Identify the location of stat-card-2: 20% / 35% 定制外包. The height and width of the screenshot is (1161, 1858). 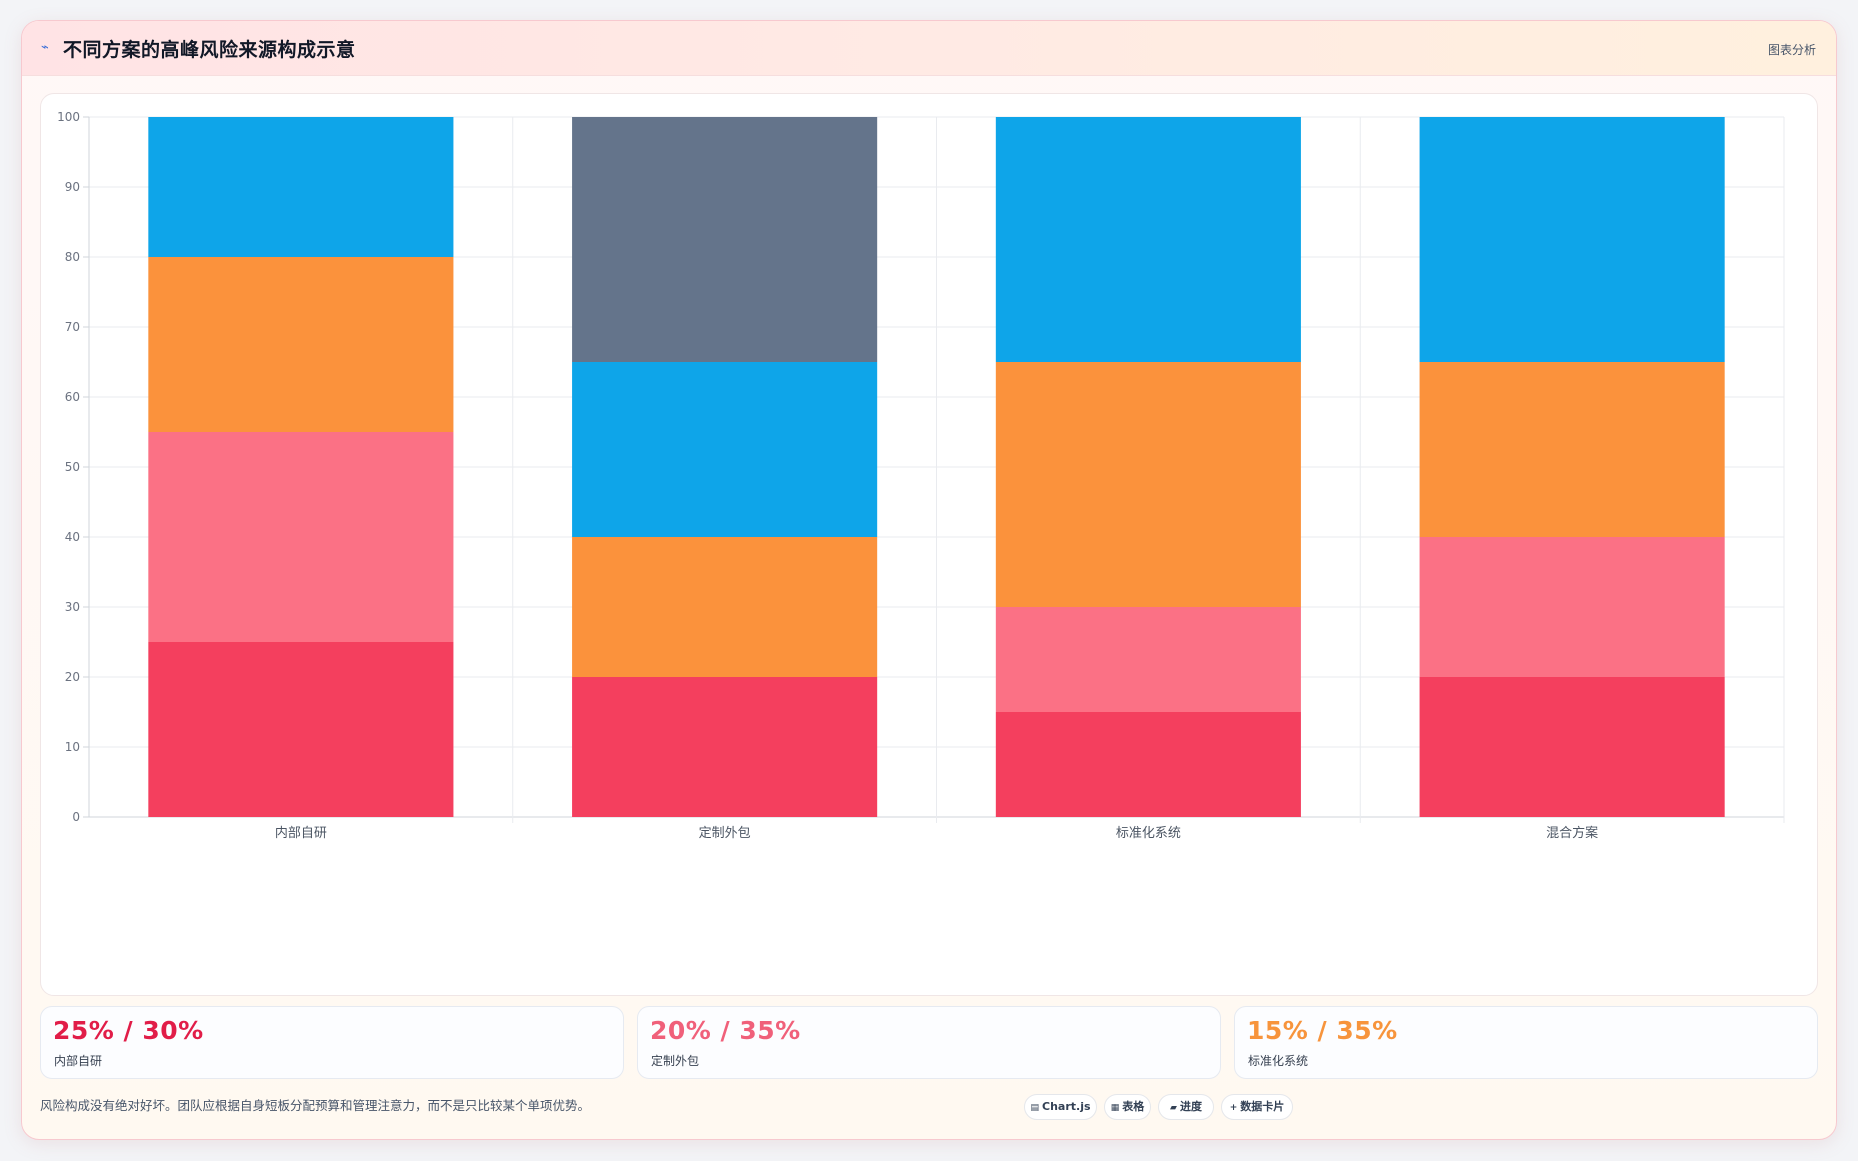
(929, 1042).